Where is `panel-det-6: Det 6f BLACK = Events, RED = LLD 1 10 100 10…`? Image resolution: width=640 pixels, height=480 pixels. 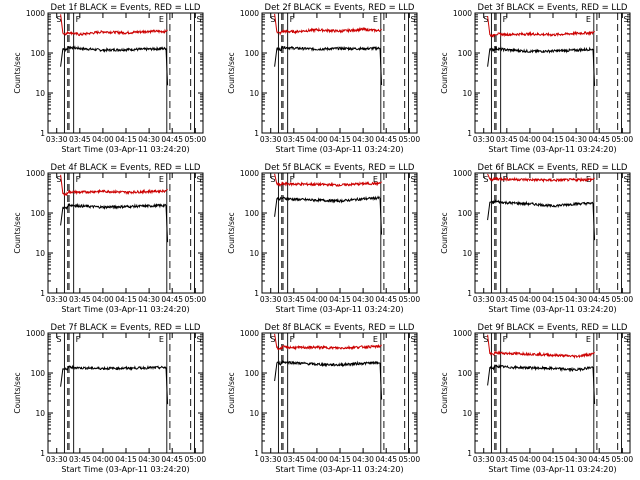
panel-det-6: Det 6f BLACK = Events, RED = LLD 1 10 100 10… is located at coordinates (536, 238).